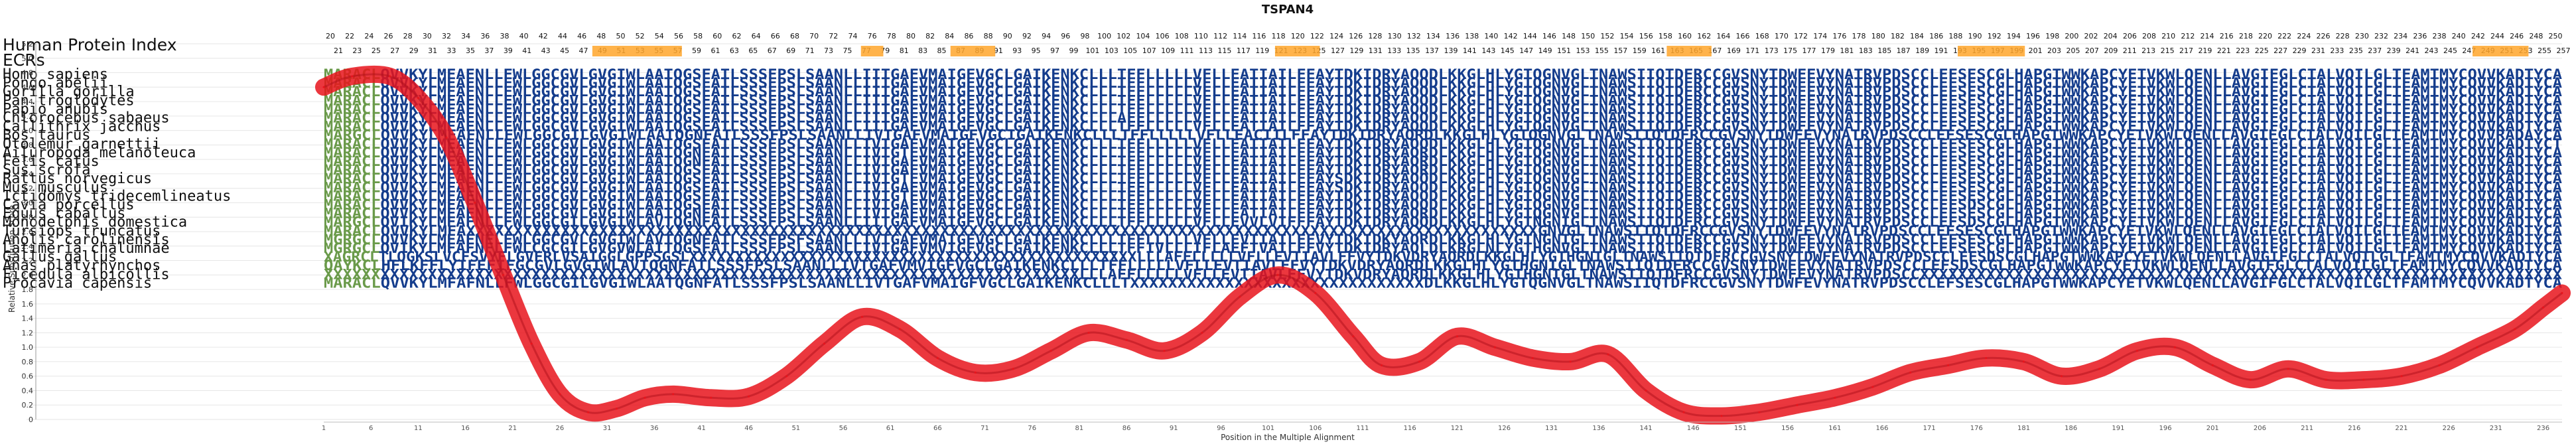 The height and width of the screenshot is (448, 2576). What do you see at coordinates (1149, 50) in the screenshot?
I see `position-number: 107` at bounding box center [1149, 50].